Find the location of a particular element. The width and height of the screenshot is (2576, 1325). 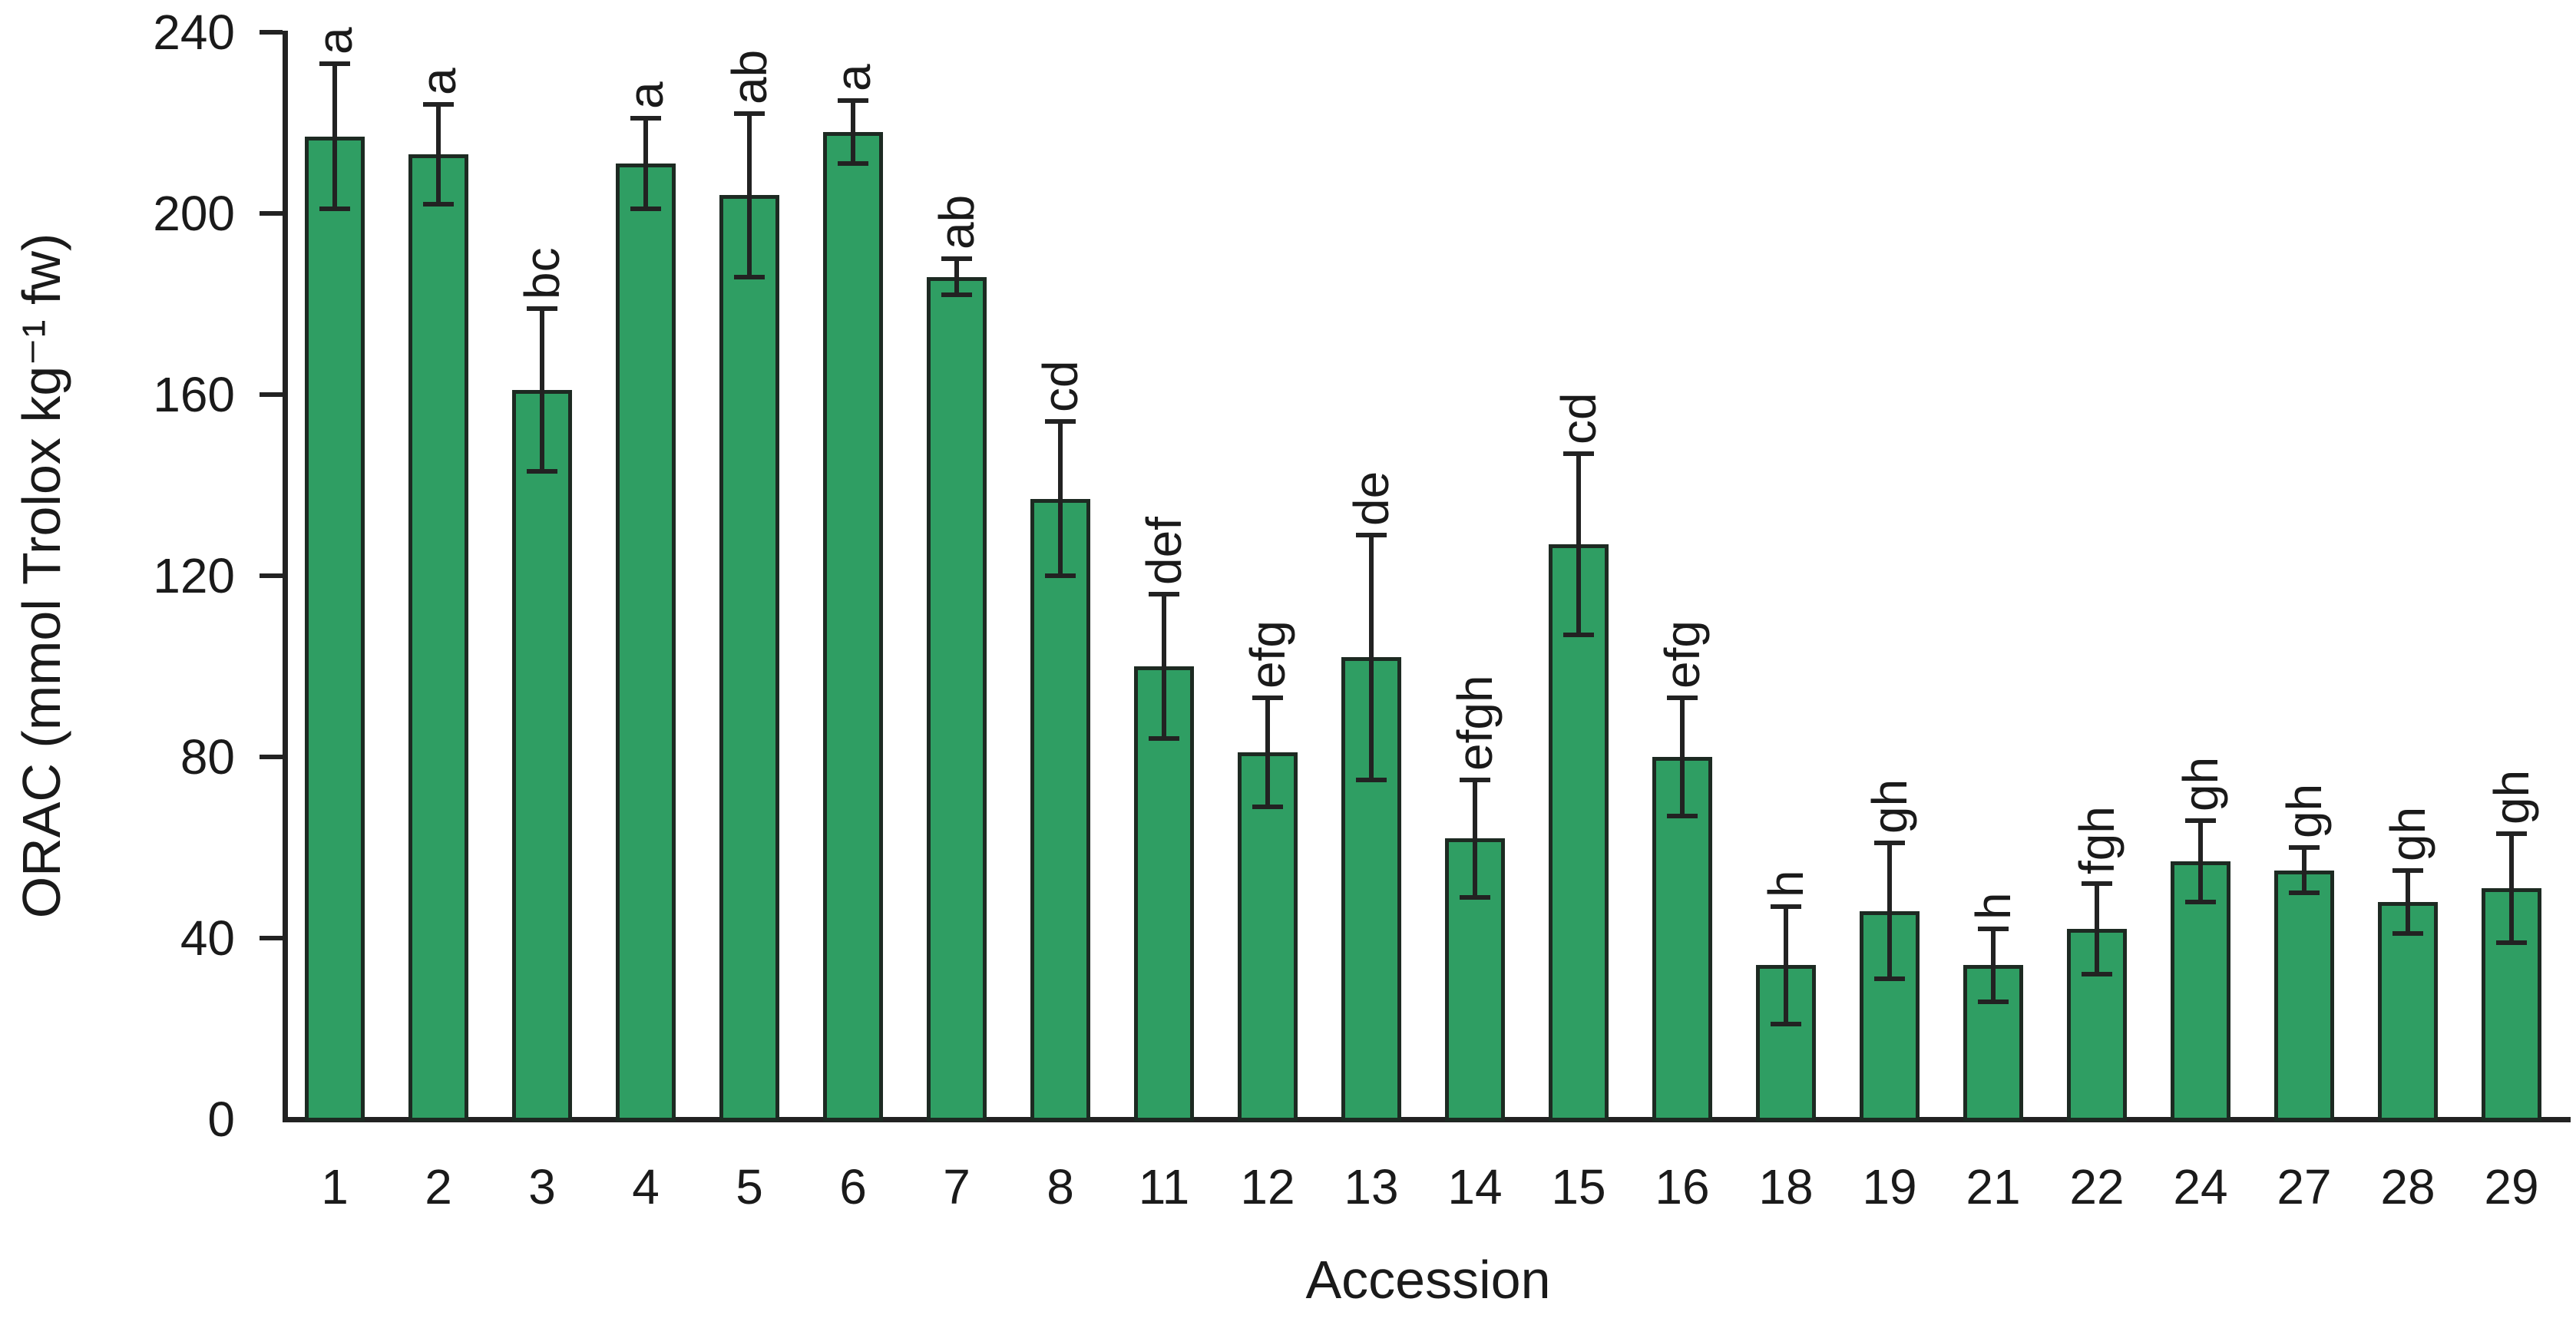

sig-letter-12: efg is located at coordinates (1267, 654).